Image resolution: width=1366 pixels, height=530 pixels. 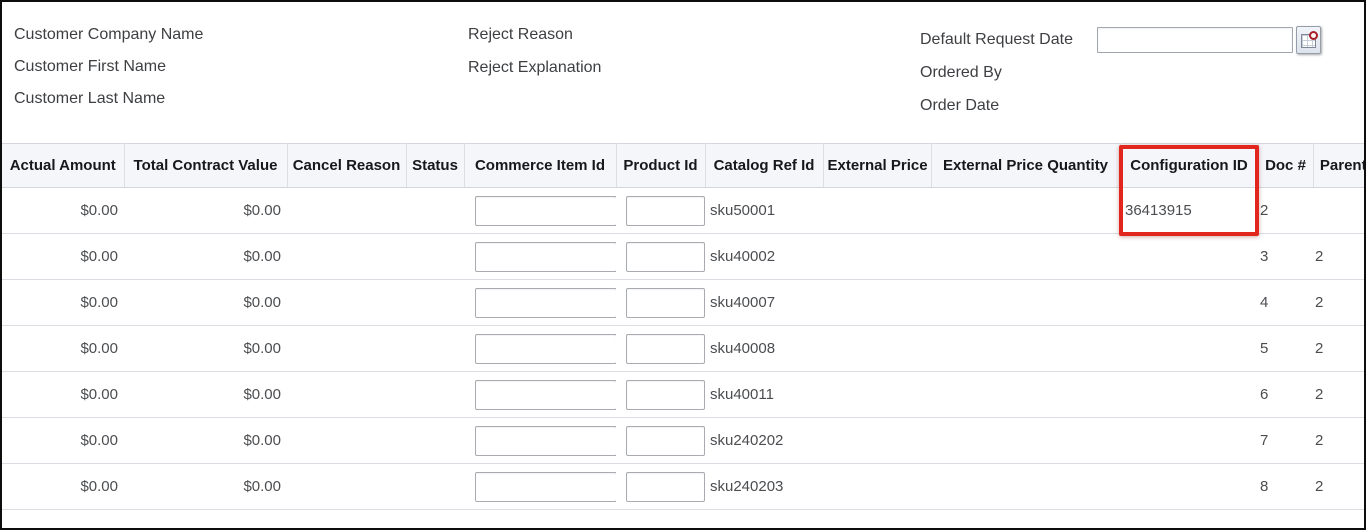 I want to click on table-row: $0.00 $0.00 sku40007 4 2, so click(x=683, y=302).